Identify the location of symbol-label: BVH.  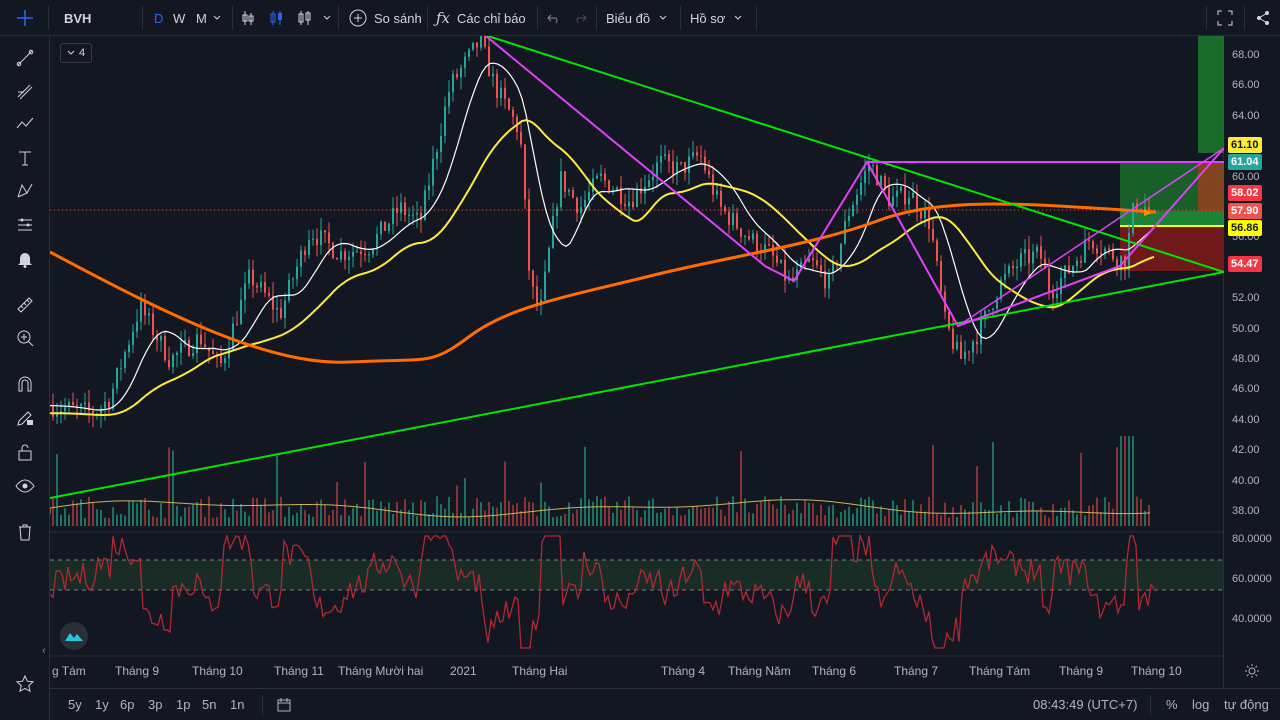
(78, 18).